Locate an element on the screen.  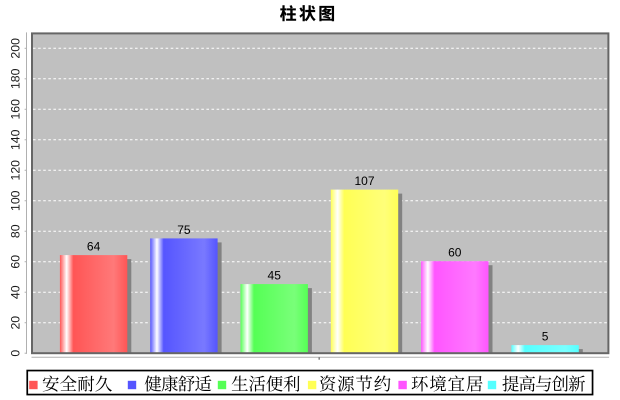
svg-text: 80 is located at coordinates (16, 231).